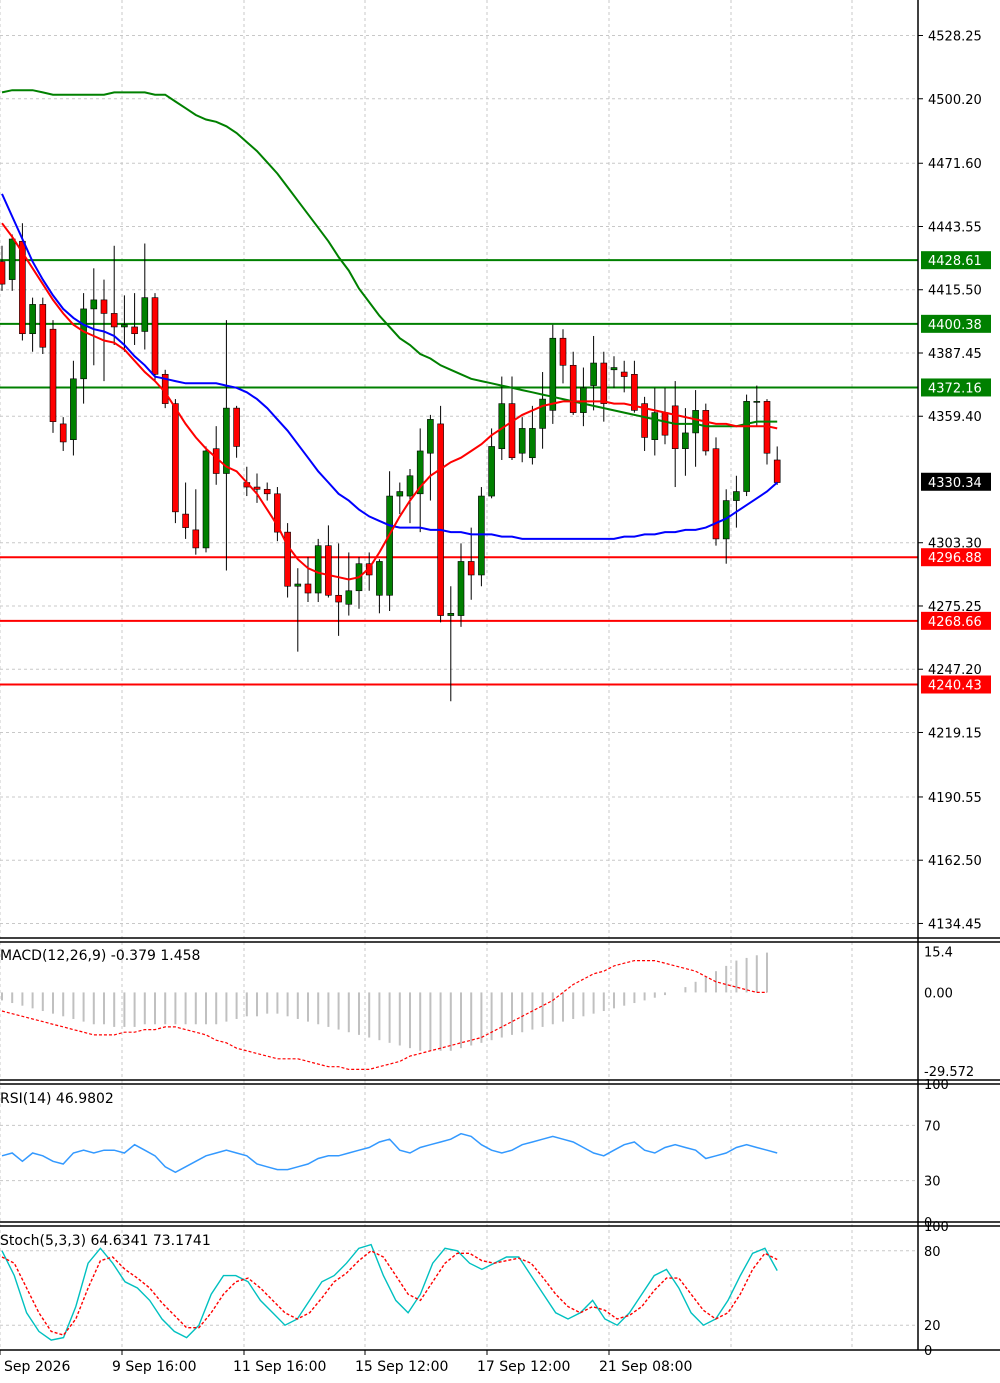 The width and height of the screenshot is (1000, 1383). Describe the element at coordinates (932, 1126) in the screenshot. I see `rsi-tick-label: 70` at that location.